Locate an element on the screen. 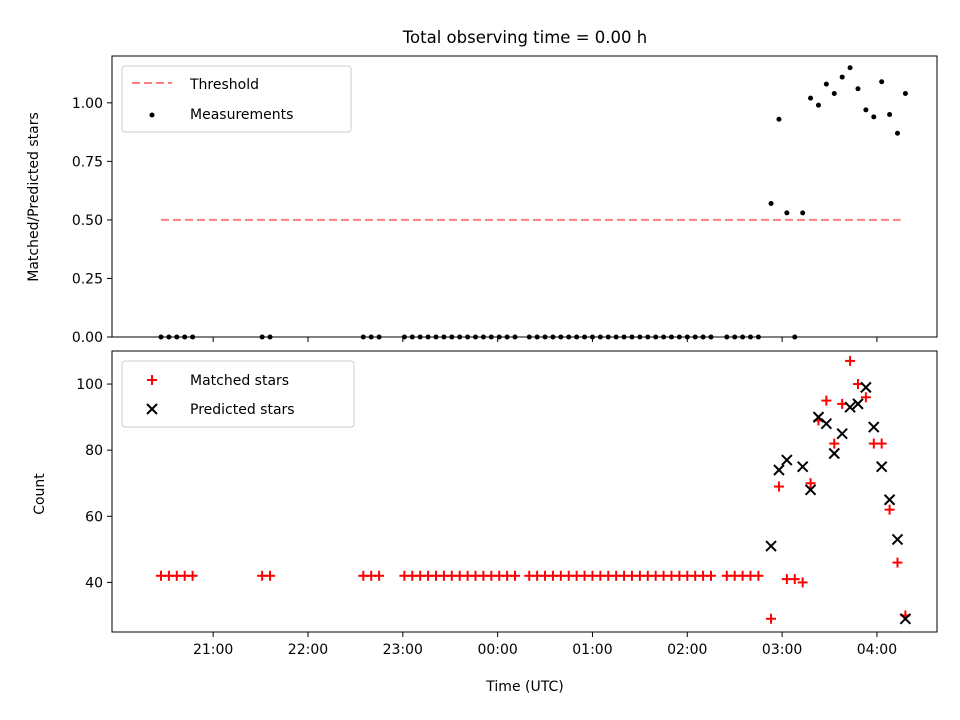 The image size is (960, 720). legend-predicted-label: Predicted stars is located at coordinates (242, 410).